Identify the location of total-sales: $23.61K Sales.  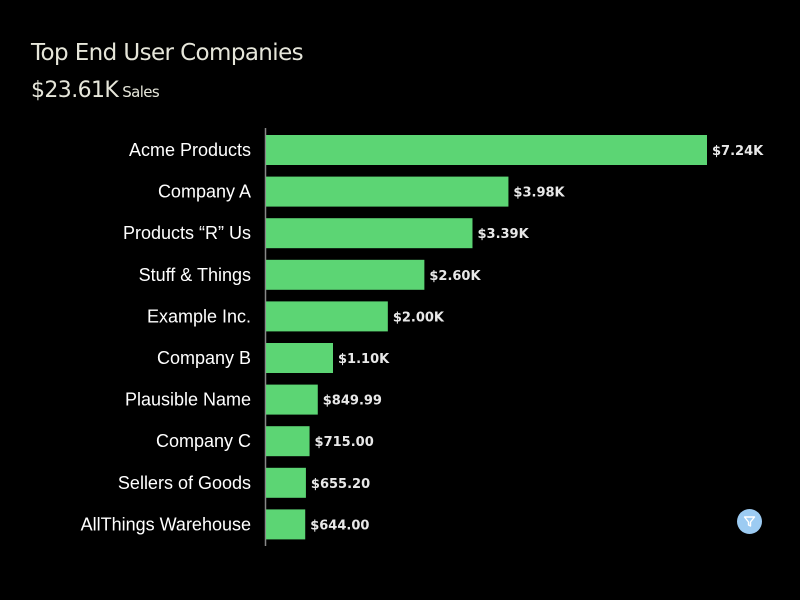
(95, 90).